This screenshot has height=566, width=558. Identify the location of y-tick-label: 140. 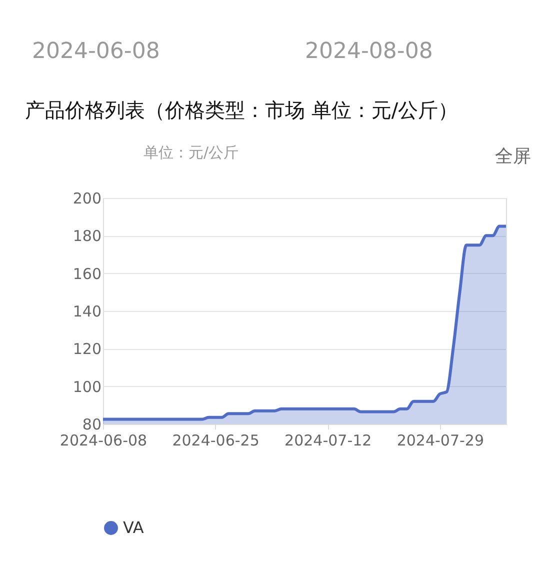
(87, 311).